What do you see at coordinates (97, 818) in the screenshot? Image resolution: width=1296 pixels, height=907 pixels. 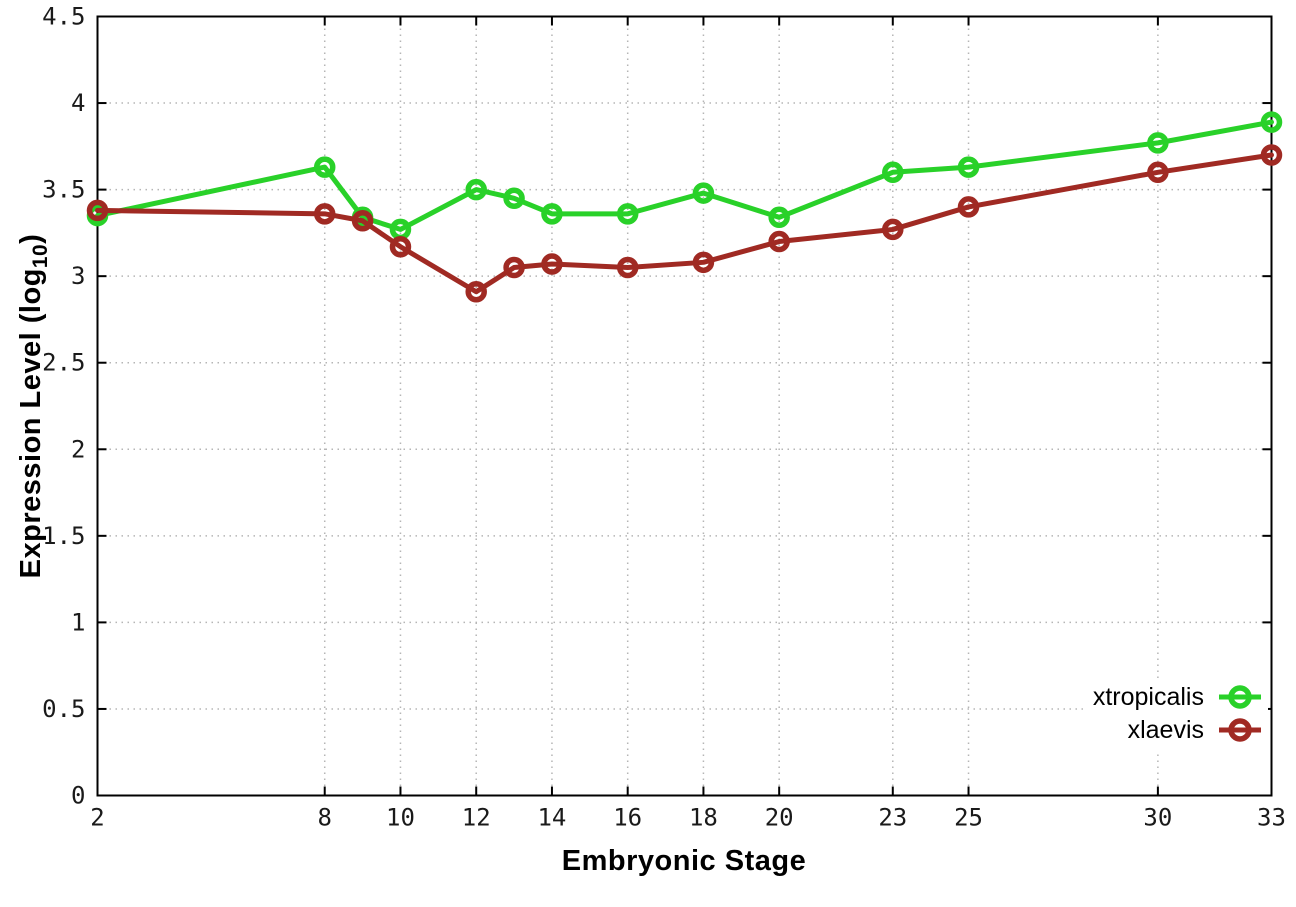 I see `x-tick-label: 2` at bounding box center [97, 818].